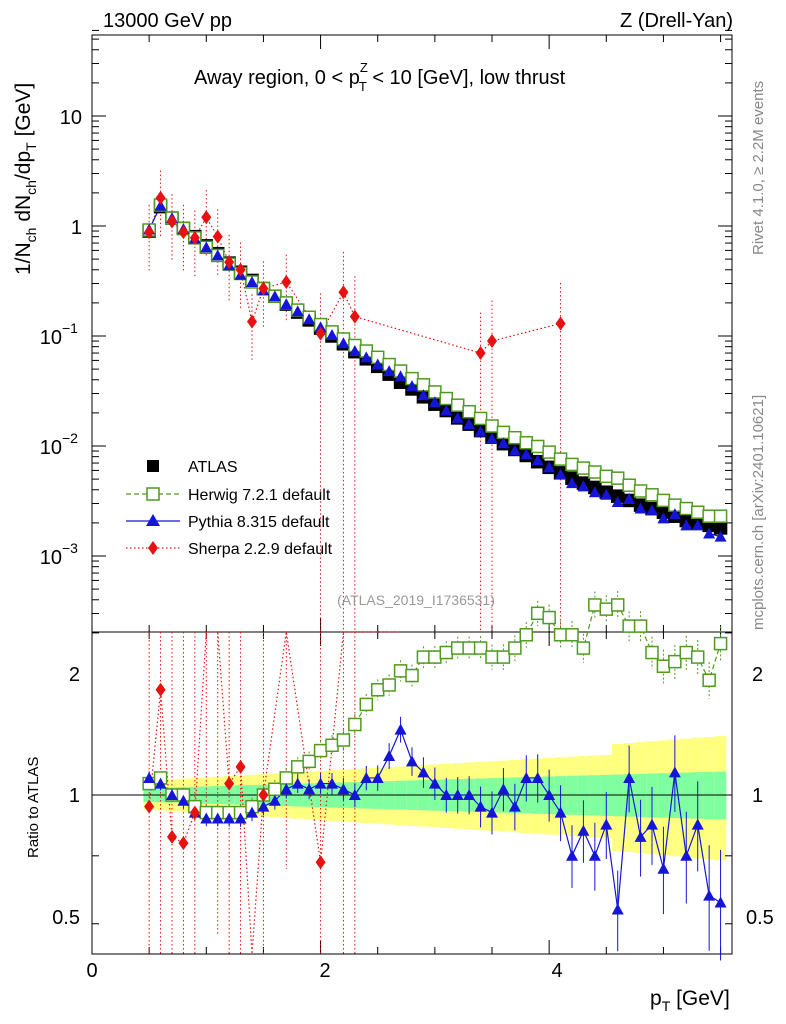 The width and height of the screenshot is (786, 1024). What do you see at coordinates (23, 211) in the screenshot?
I see `ylabel-b: dN` at bounding box center [23, 211].